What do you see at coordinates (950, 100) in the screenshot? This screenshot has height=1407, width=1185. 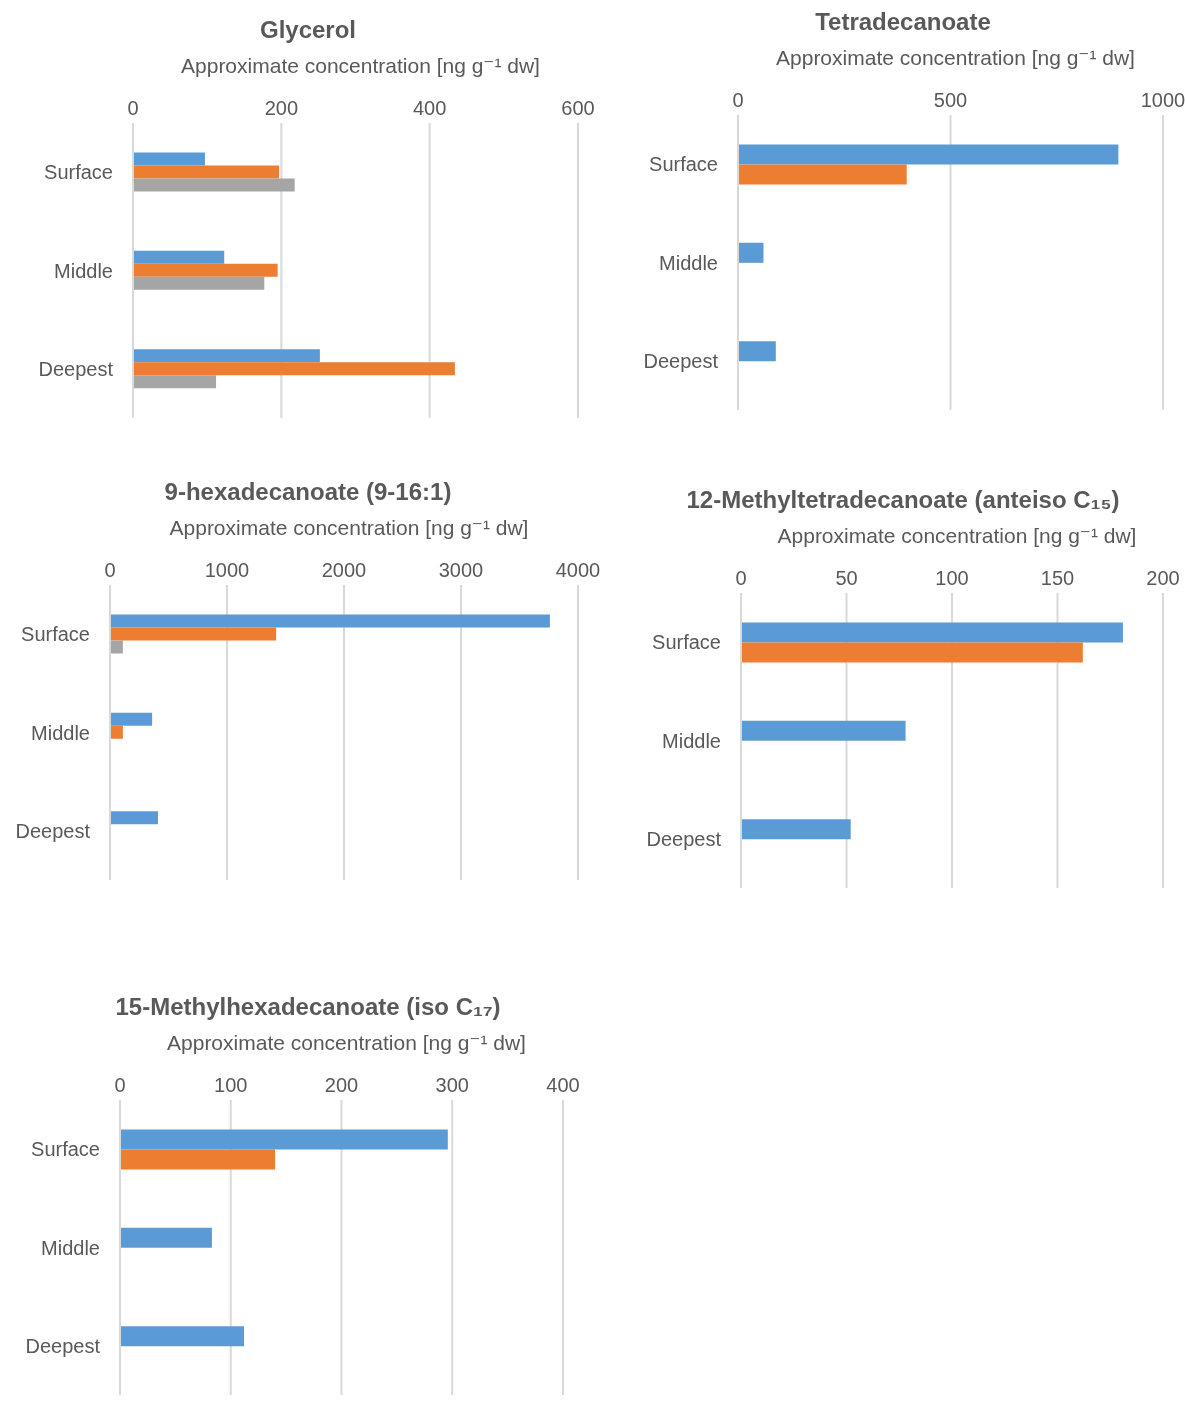 I see `x-tick-label: 500` at bounding box center [950, 100].